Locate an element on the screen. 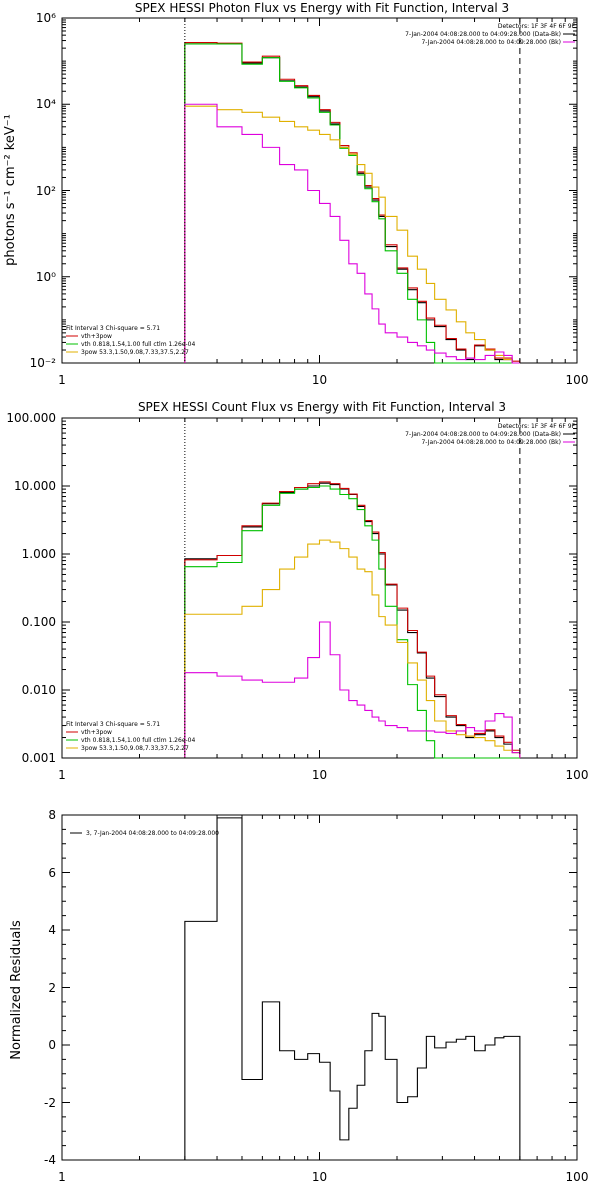 The width and height of the screenshot is (600, 1200). count-flux-ytick-0001: 0.001 is located at coordinates (39, 758).